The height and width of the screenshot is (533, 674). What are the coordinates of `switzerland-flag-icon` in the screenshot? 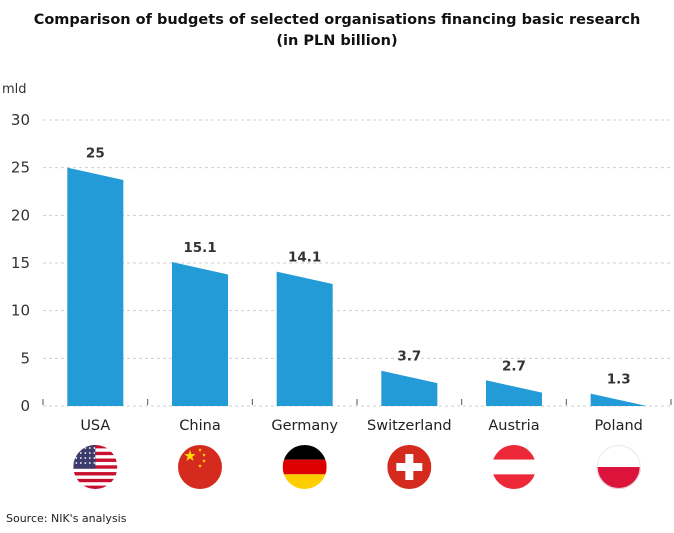 It's located at (409, 467).